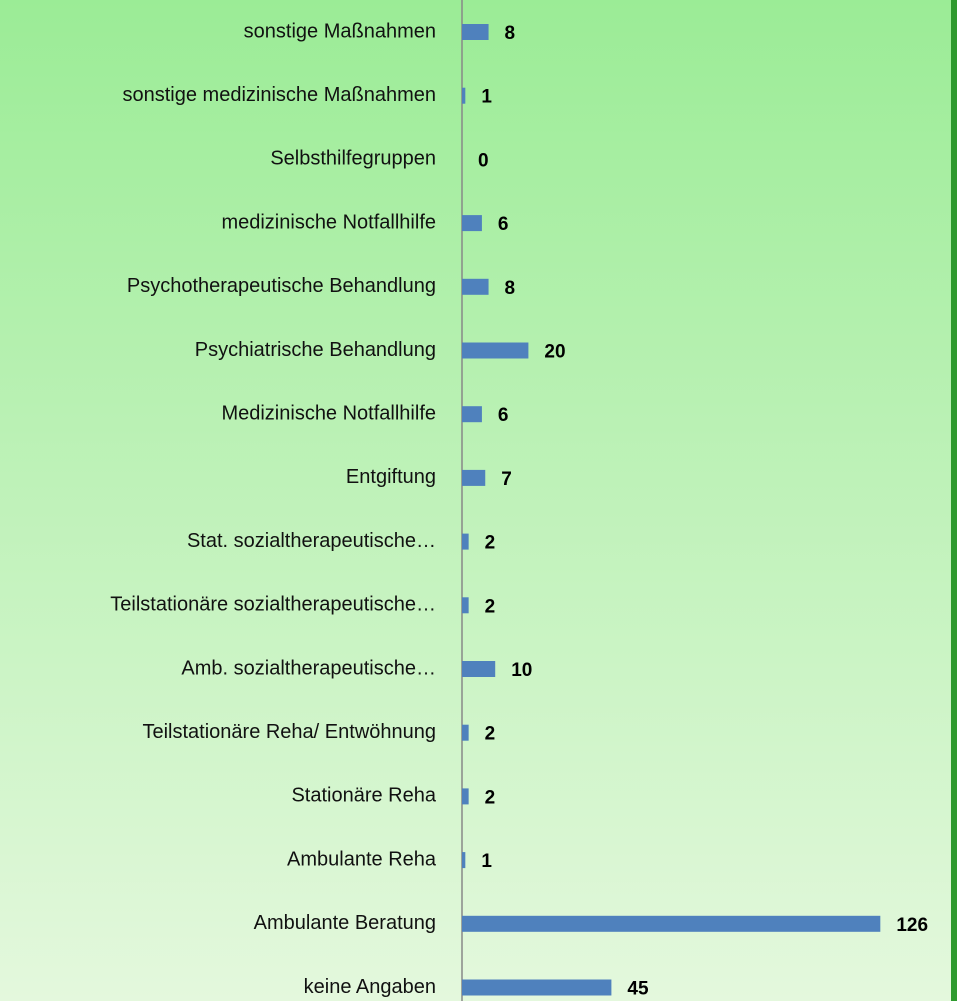 This screenshot has height=1001, width=957. Describe the element at coordinates (345, 923) in the screenshot. I see `category-label: Ambulante Beratung` at that location.